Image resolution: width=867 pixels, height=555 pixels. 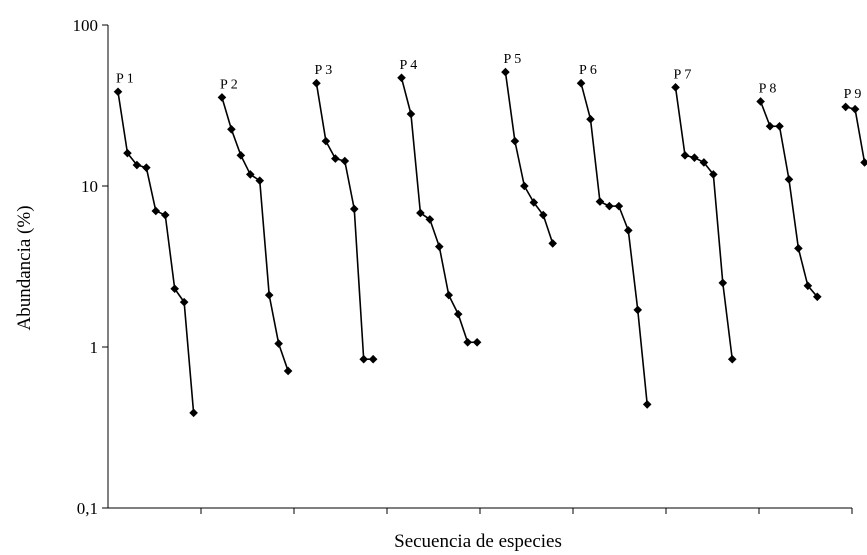 What do you see at coordinates (529, 150) in the screenshot?
I see `series-5: P 5` at bounding box center [529, 150].